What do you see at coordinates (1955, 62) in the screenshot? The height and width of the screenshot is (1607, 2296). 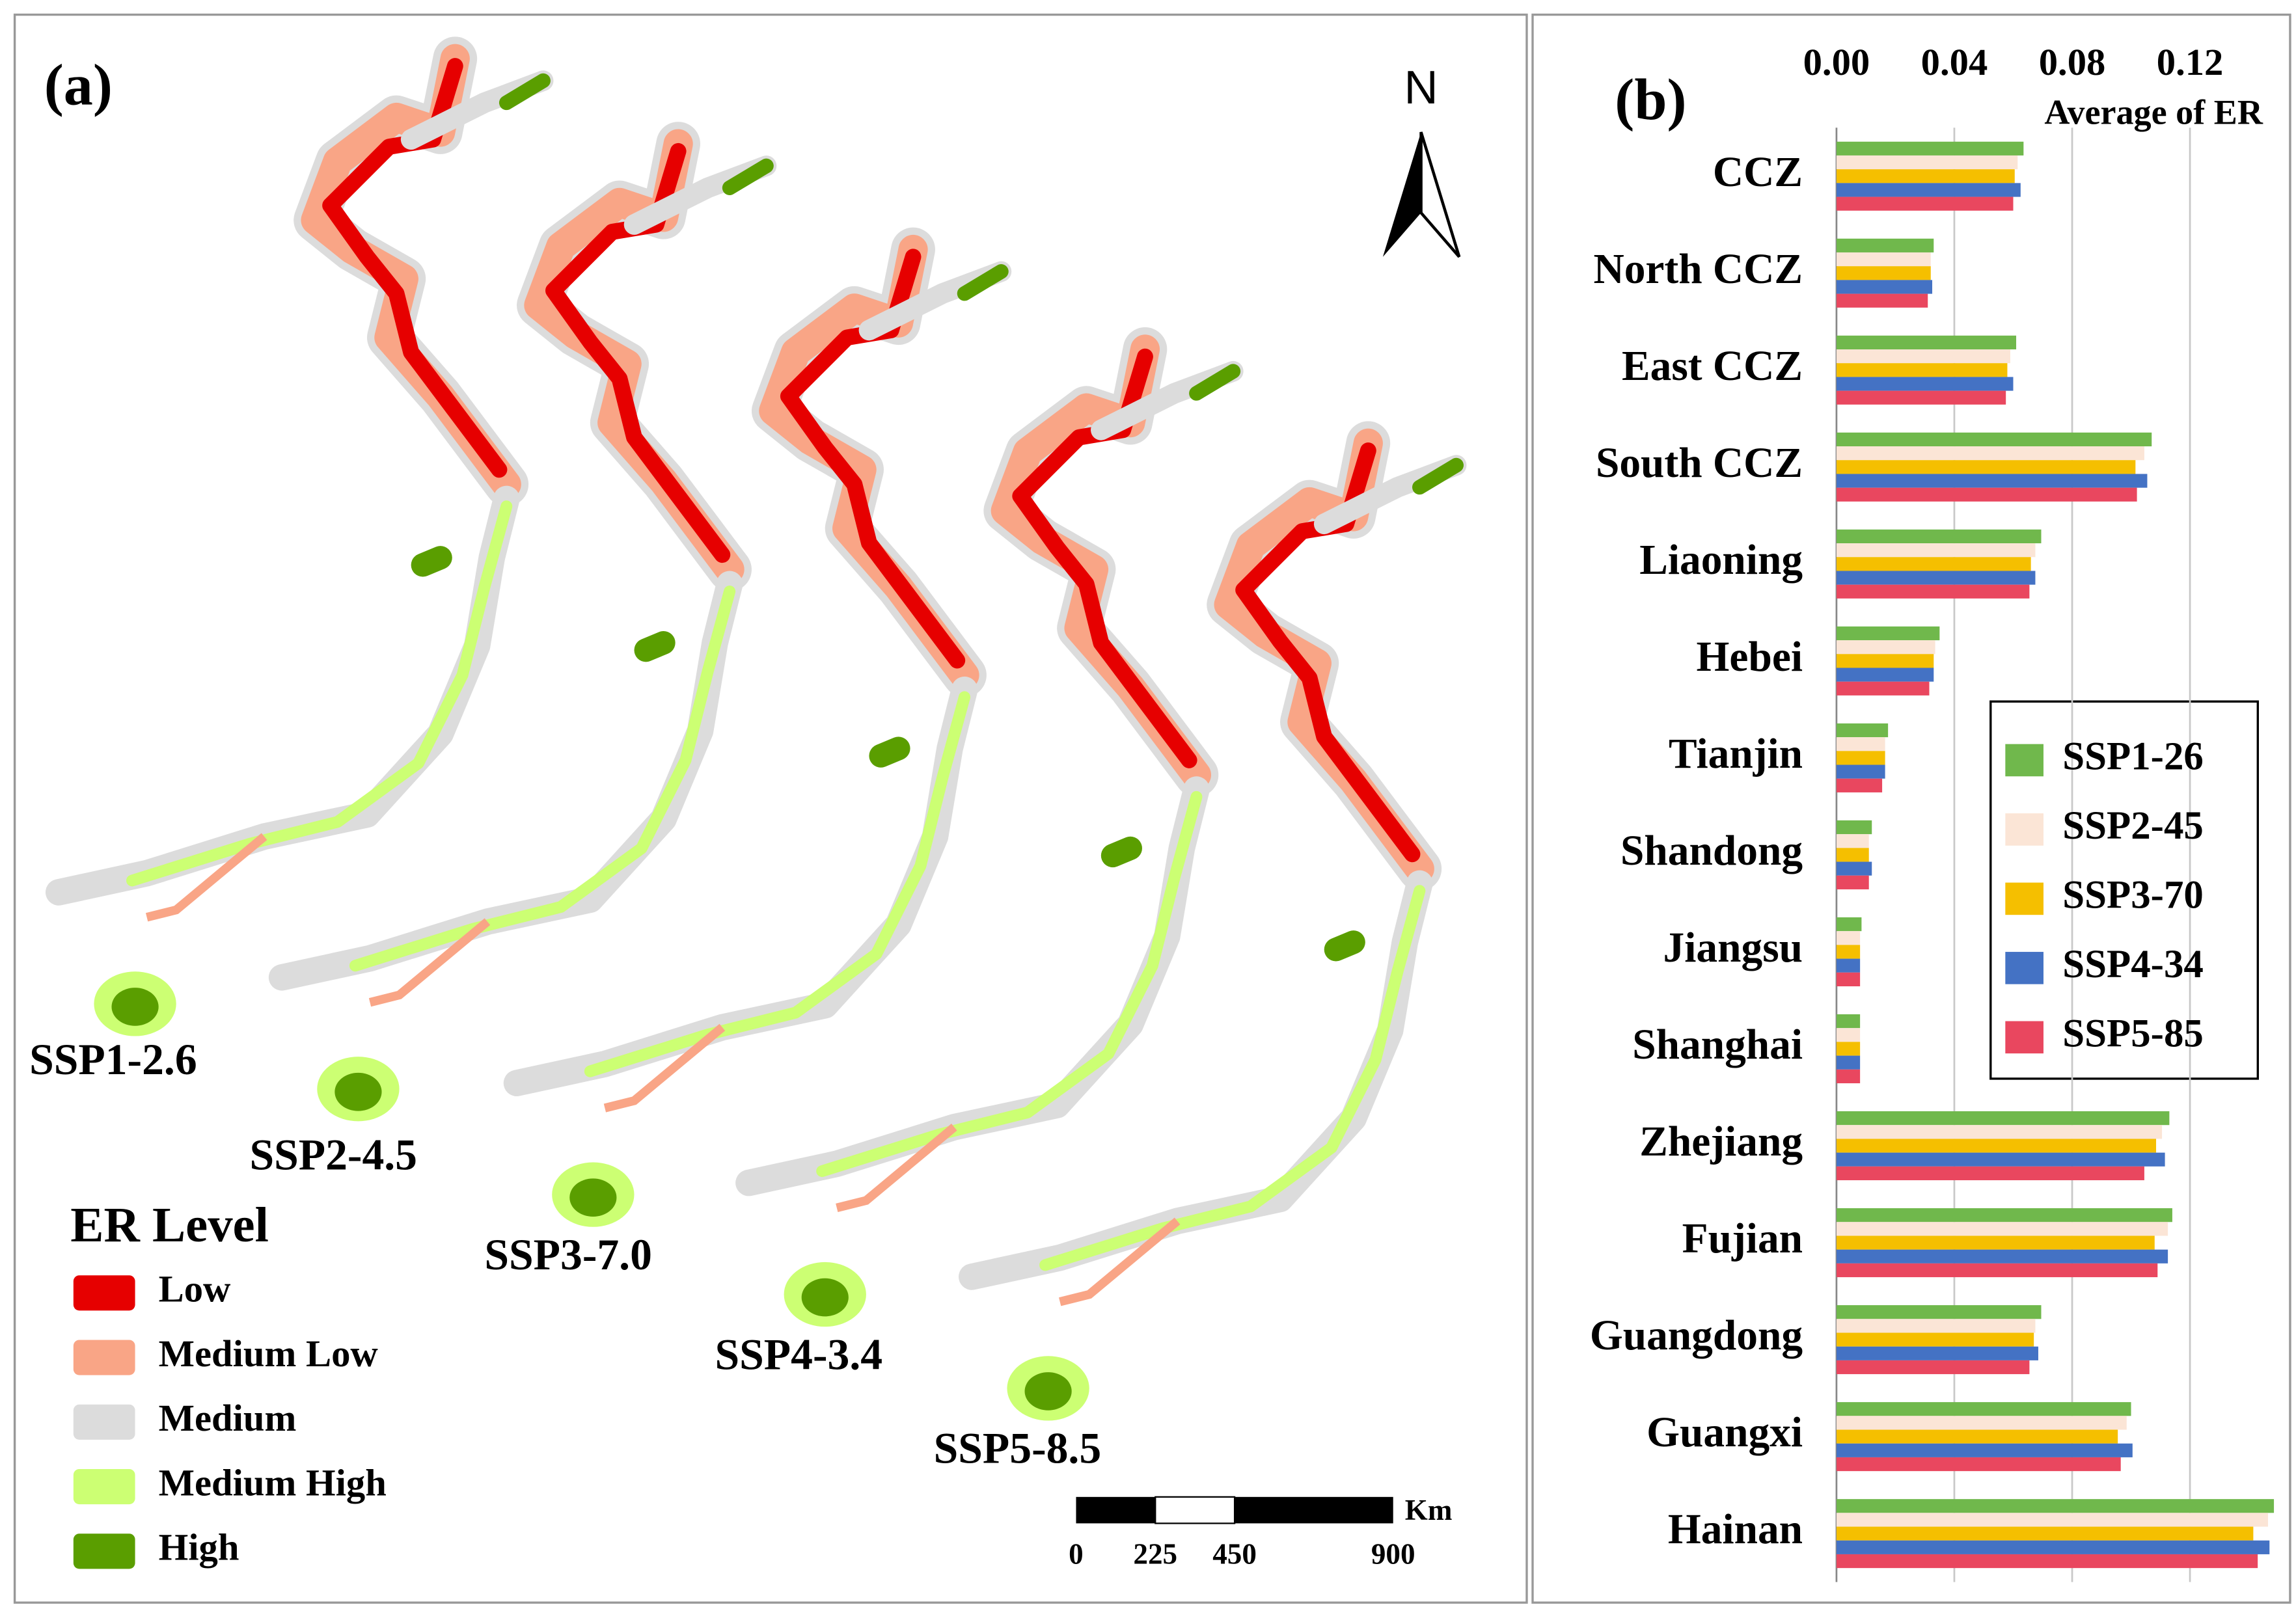 I see `x-tick-label: 0.04` at bounding box center [1955, 62].